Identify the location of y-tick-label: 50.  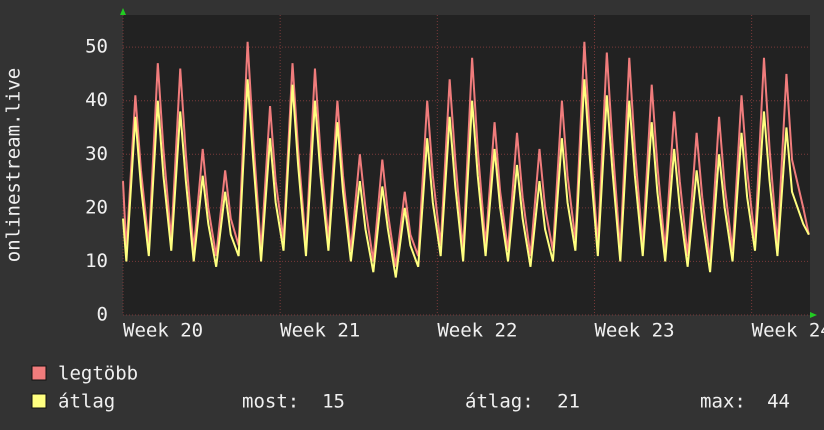
(96, 47).